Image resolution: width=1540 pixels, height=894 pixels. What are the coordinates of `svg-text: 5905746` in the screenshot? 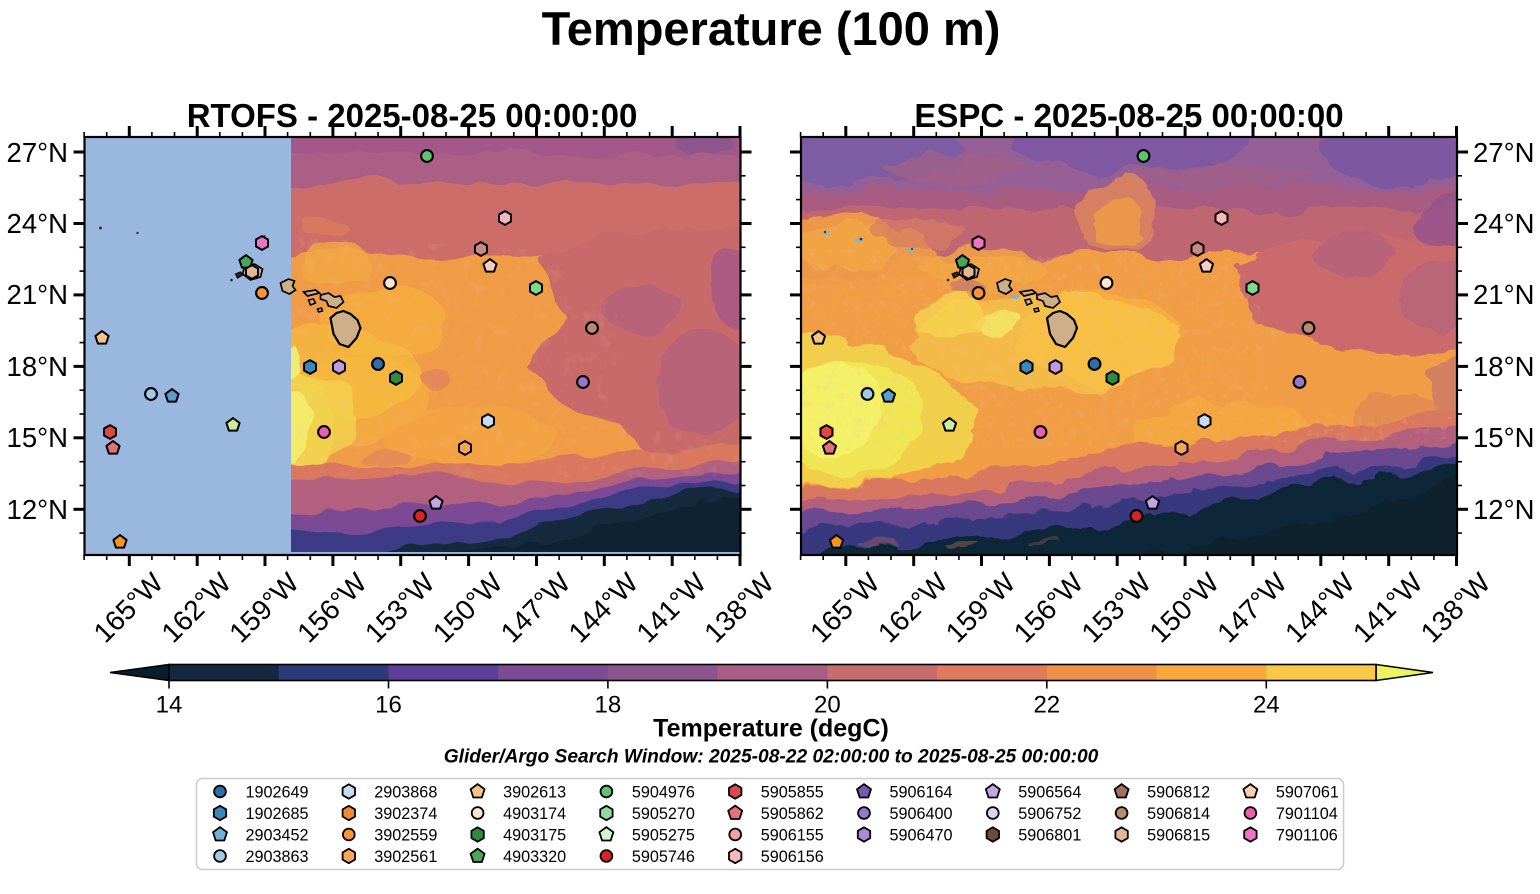 It's located at (663, 857).